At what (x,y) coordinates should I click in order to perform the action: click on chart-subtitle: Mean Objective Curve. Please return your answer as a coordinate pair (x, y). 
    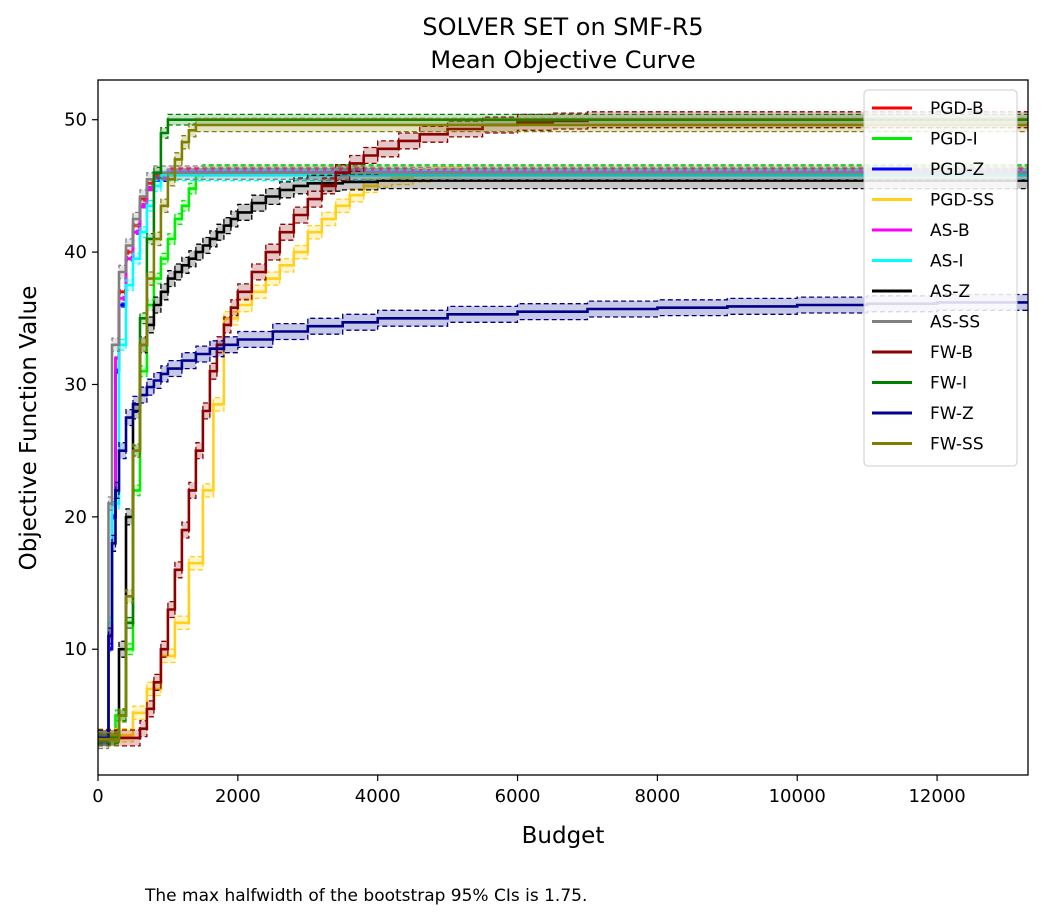
    Looking at the image, I should click on (562, 60).